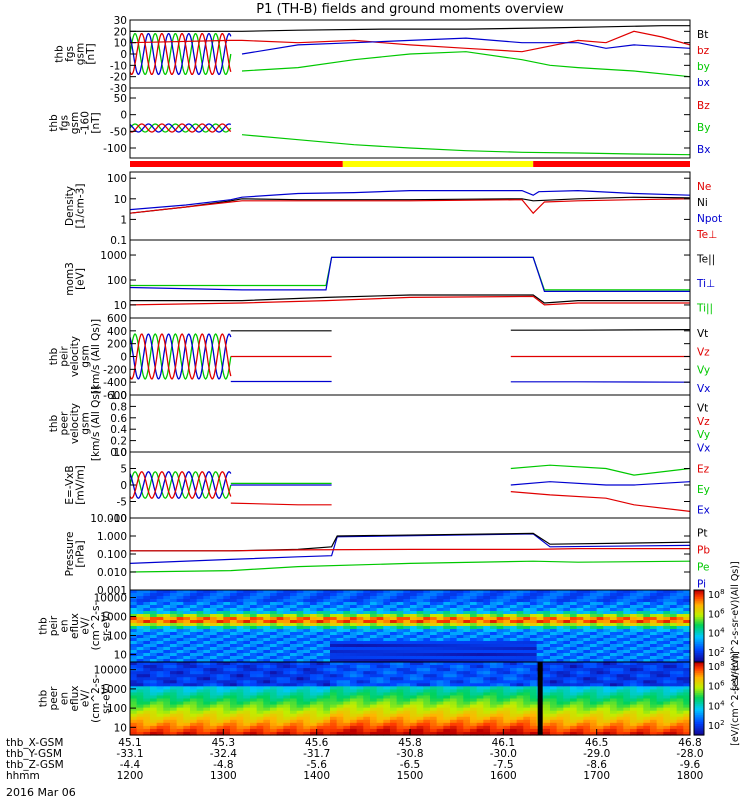 This screenshot has width=750, height=800. I want to click on series-line-bz, so click(410, 41).